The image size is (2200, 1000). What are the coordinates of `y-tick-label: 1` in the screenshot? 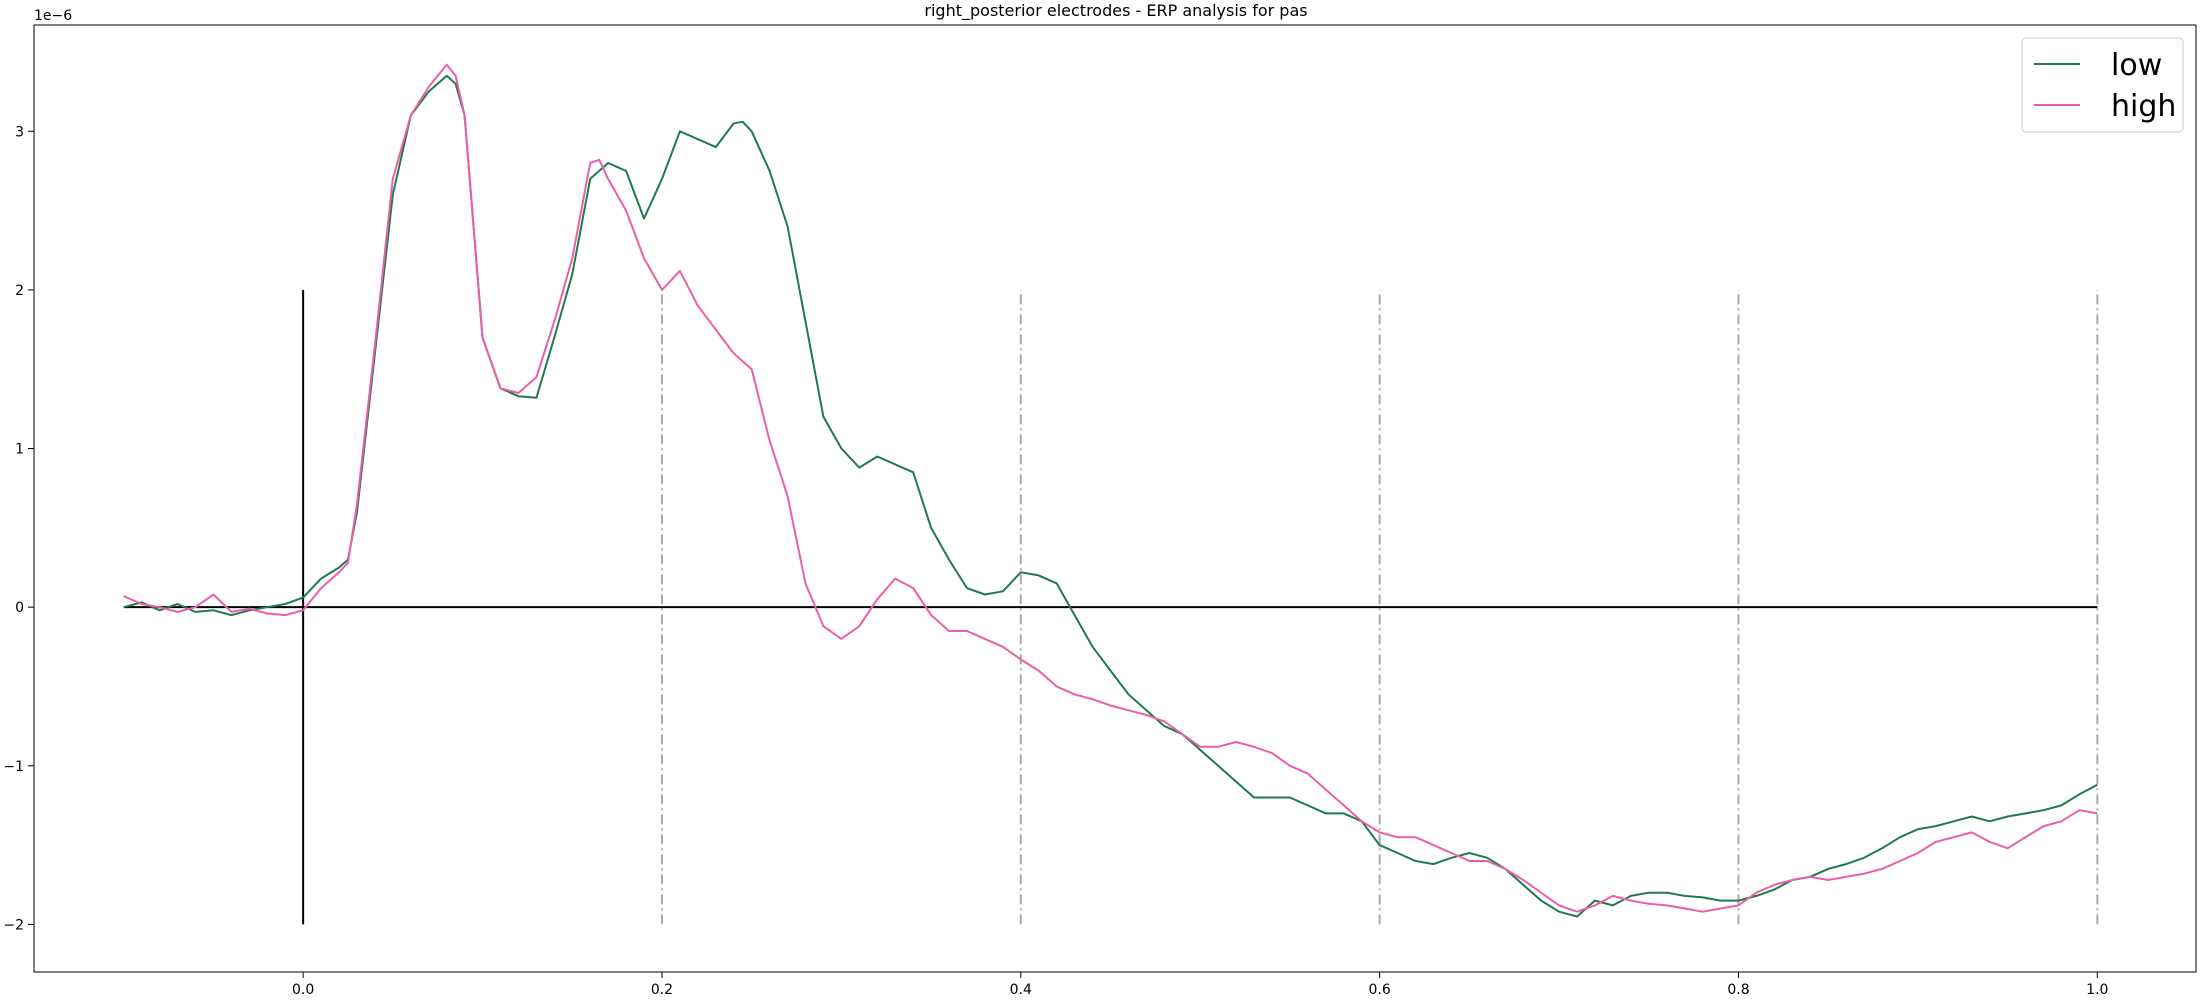 It's located at (19, 450).